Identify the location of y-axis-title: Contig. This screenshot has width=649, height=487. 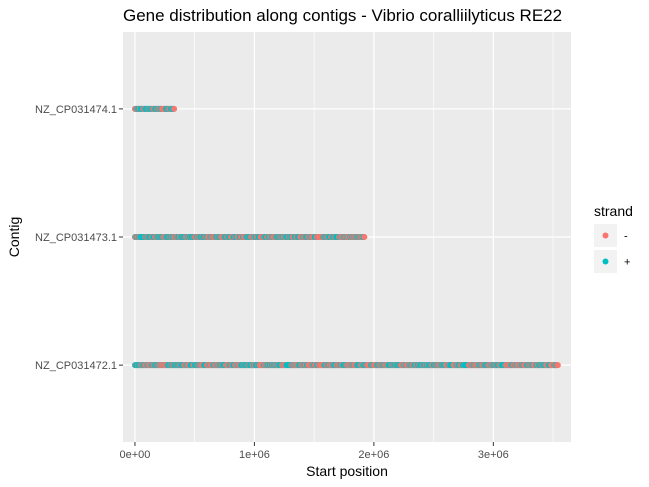
(14, 237).